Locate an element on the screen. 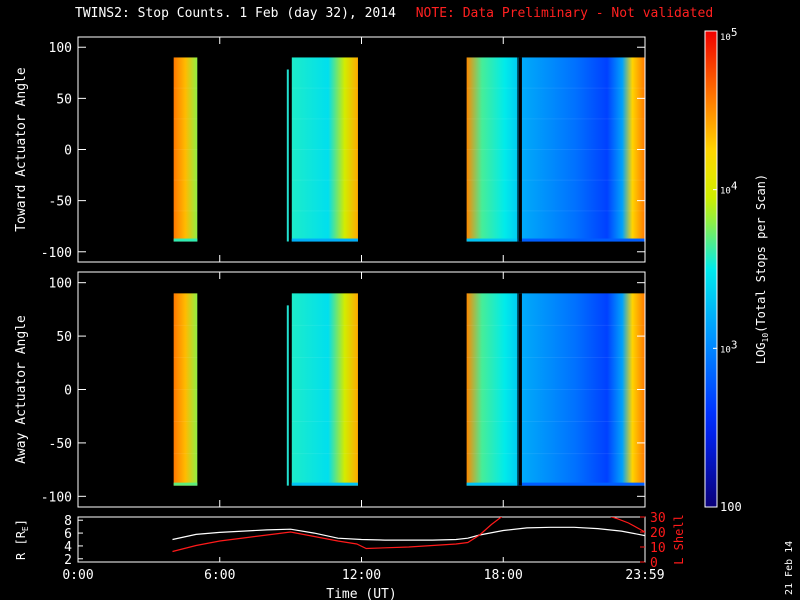 The width and height of the screenshot is (800, 600). colorbar-tick-label: 100 is located at coordinates (731, 507).